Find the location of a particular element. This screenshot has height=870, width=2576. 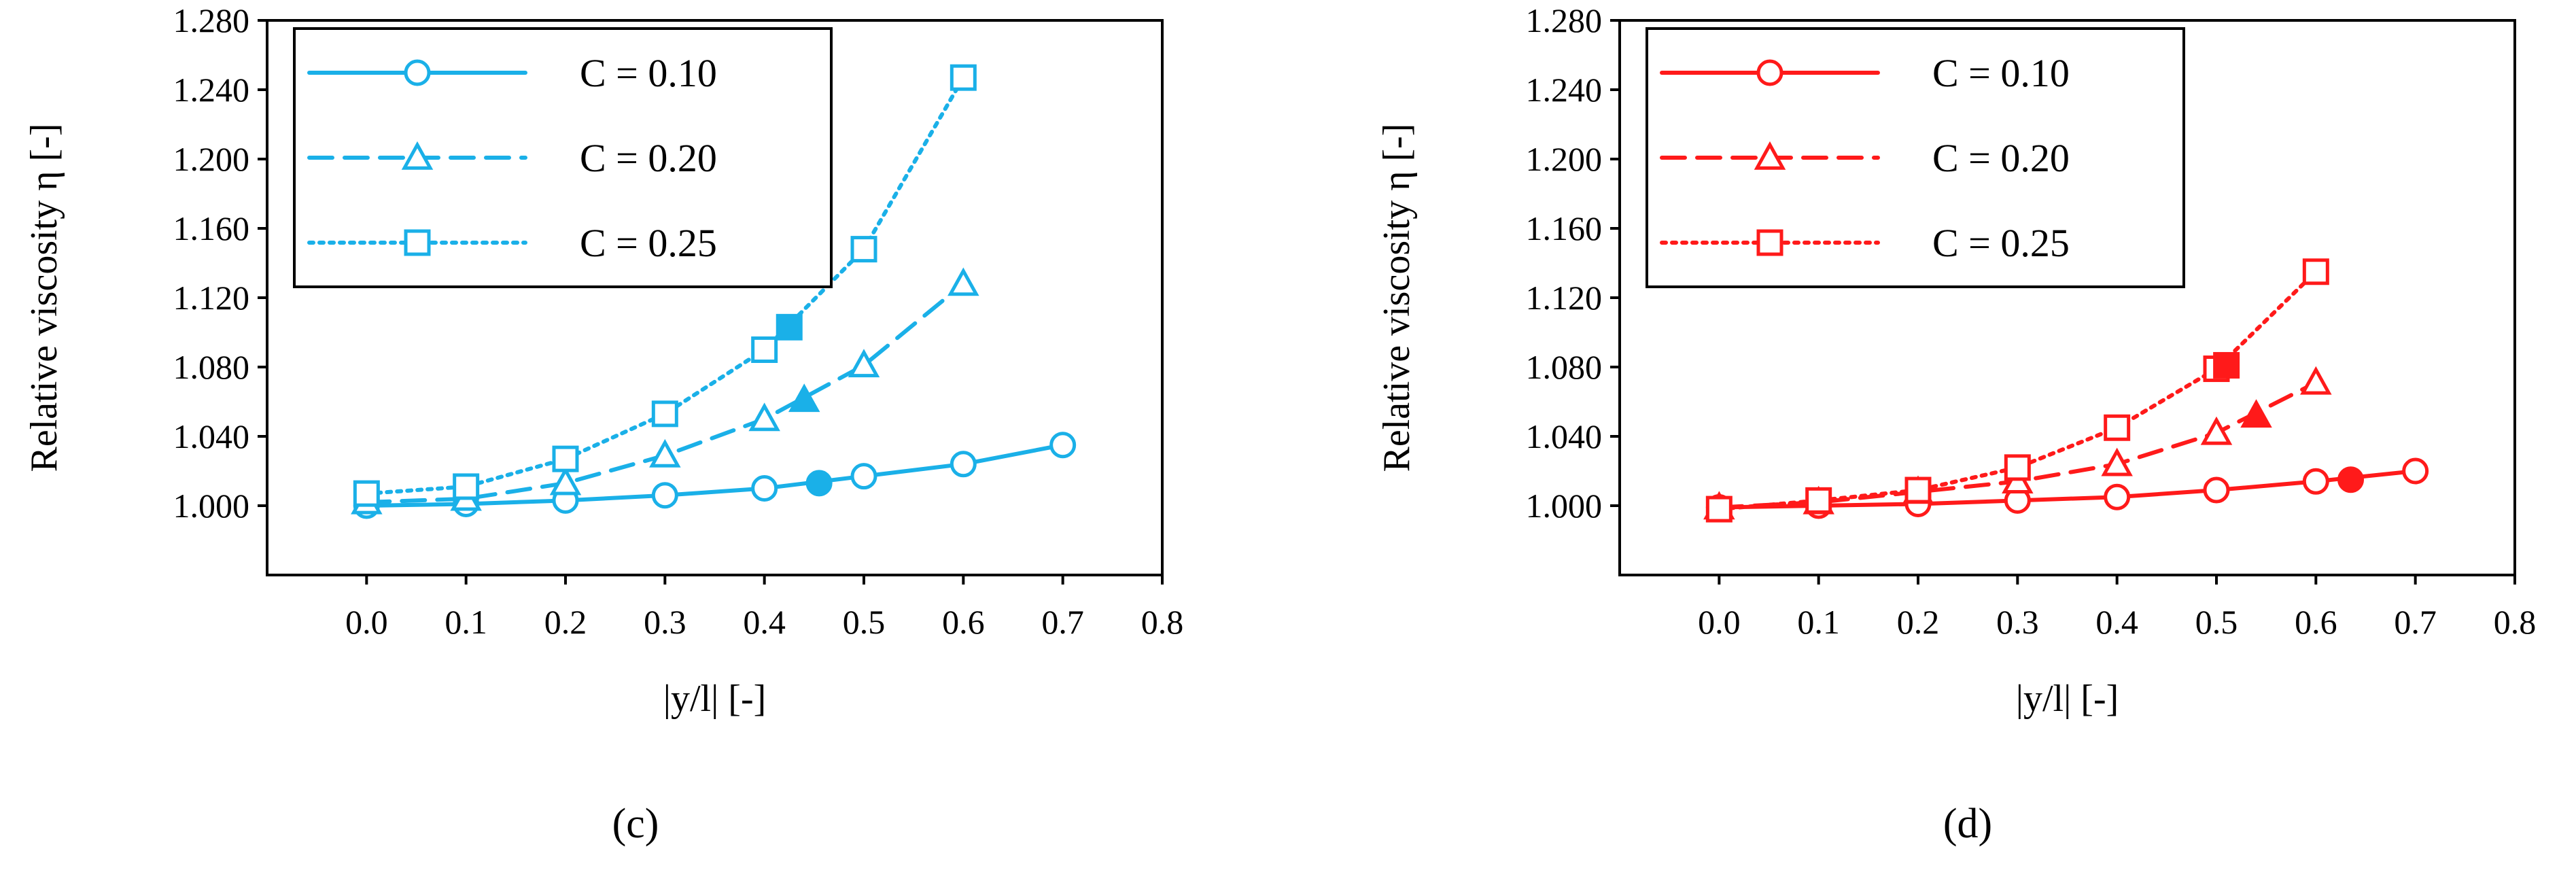

panel-label: (d) is located at coordinates (1967, 824).